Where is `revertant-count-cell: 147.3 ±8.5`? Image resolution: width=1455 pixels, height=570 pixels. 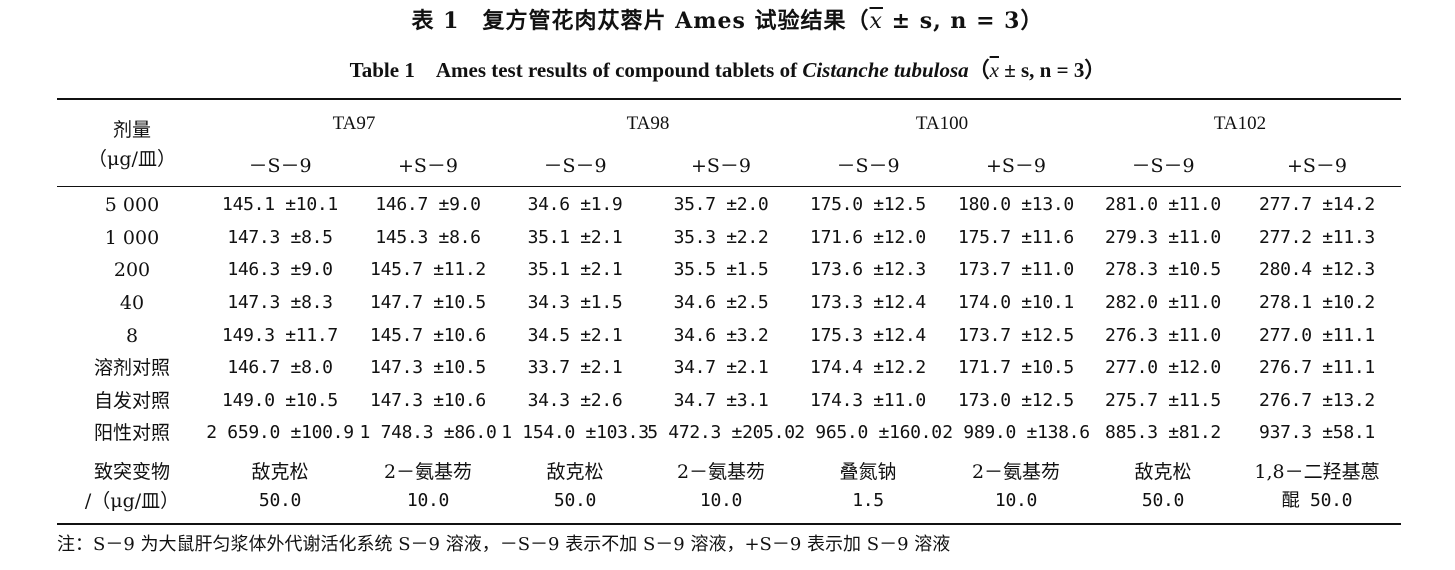
revertant-count-cell: 147.3 ±8.5 is located at coordinates (280, 237).